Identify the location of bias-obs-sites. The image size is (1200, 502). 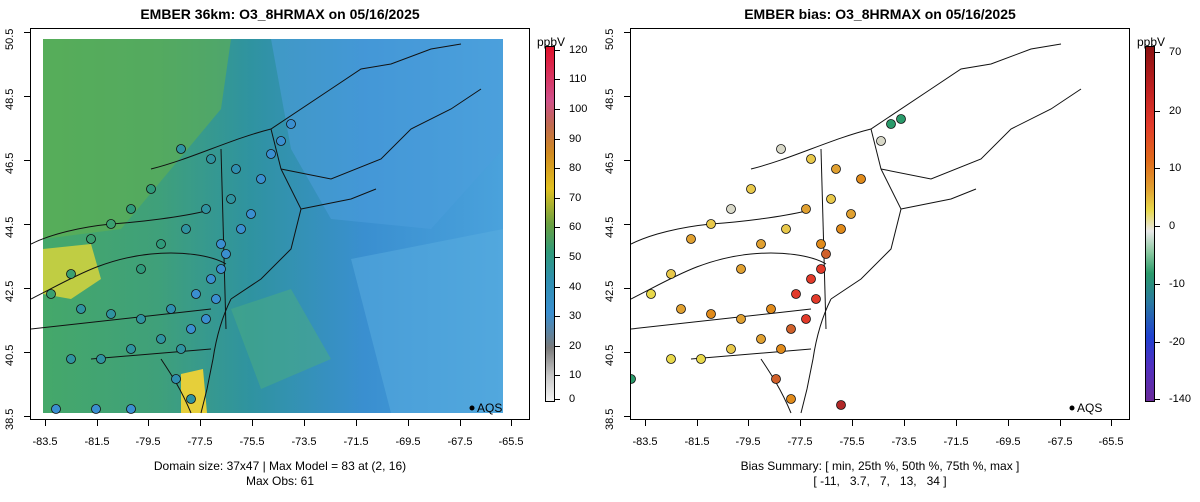
(768, 262).